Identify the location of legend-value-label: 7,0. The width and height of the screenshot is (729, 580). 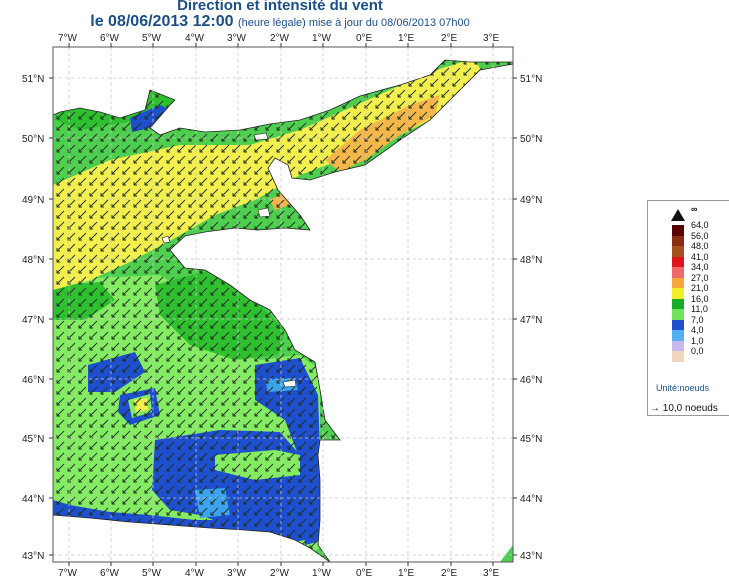
(697, 319).